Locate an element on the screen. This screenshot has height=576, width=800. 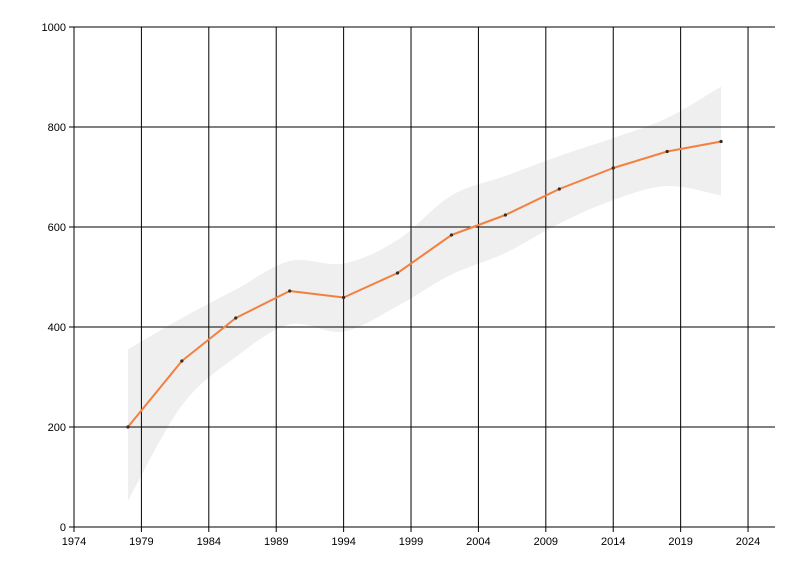
y-tick-label: 800 is located at coordinates (57, 128).